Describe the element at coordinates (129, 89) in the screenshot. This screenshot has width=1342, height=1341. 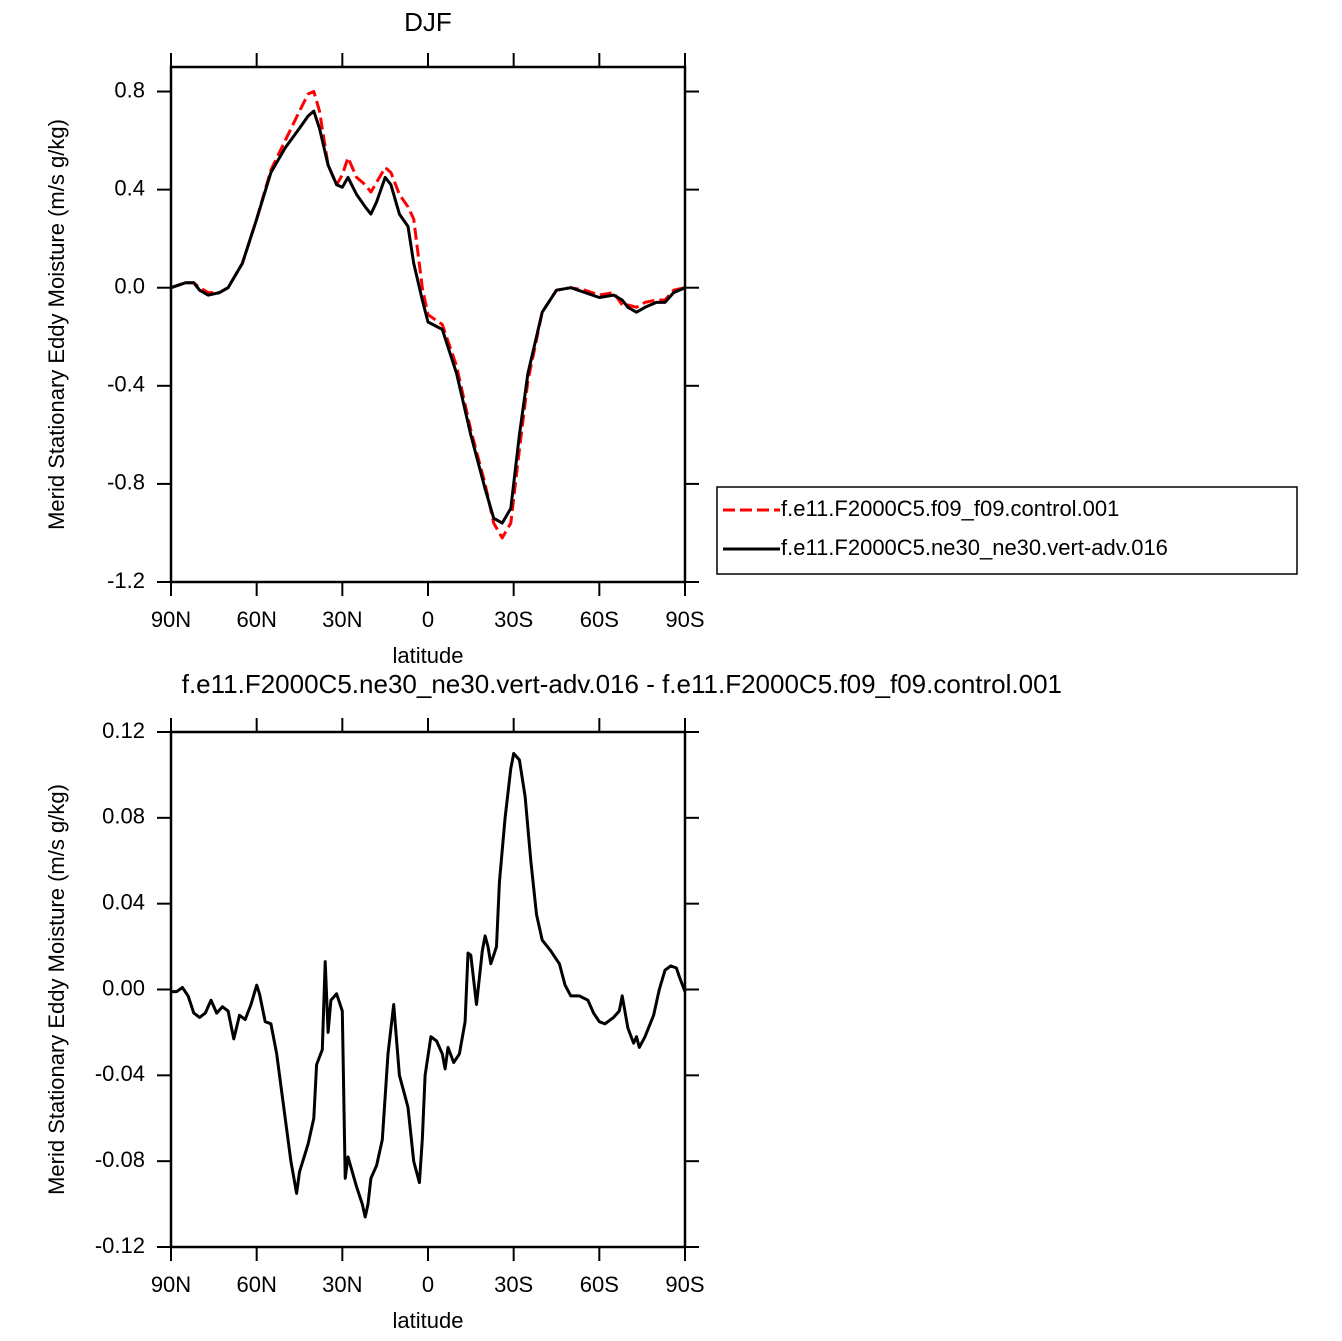
I see `y-tick-label: 0.8` at that location.